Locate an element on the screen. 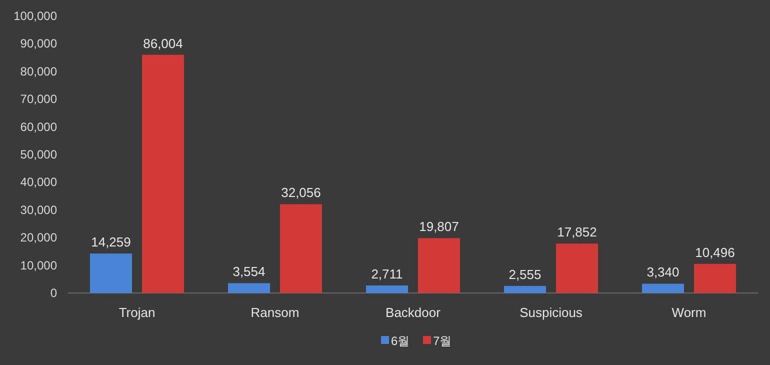 The image size is (770, 365). y-tick-label: 20,000 is located at coordinates (39, 237).